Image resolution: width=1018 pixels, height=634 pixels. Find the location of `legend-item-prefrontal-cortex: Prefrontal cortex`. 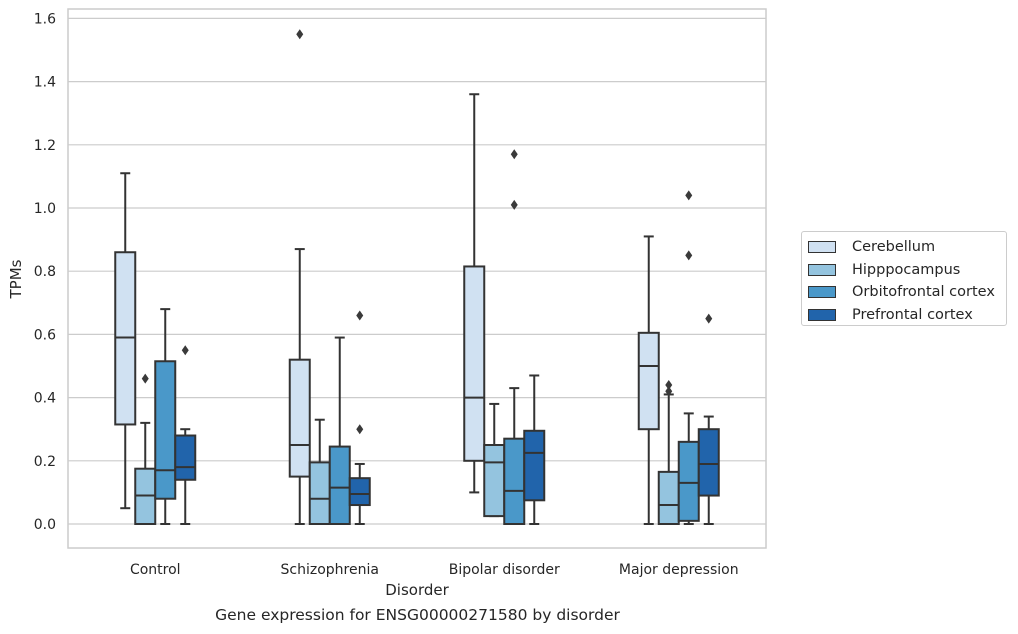

legend-item-prefrontal-cortex: Prefrontal cortex is located at coordinates (907, 315).